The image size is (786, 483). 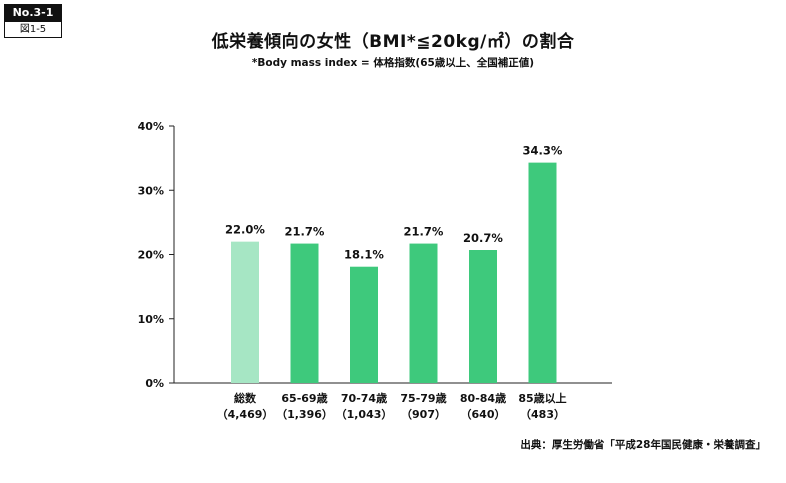 I want to click on x-sample-size-label: （1,396）, so click(x=304, y=414).